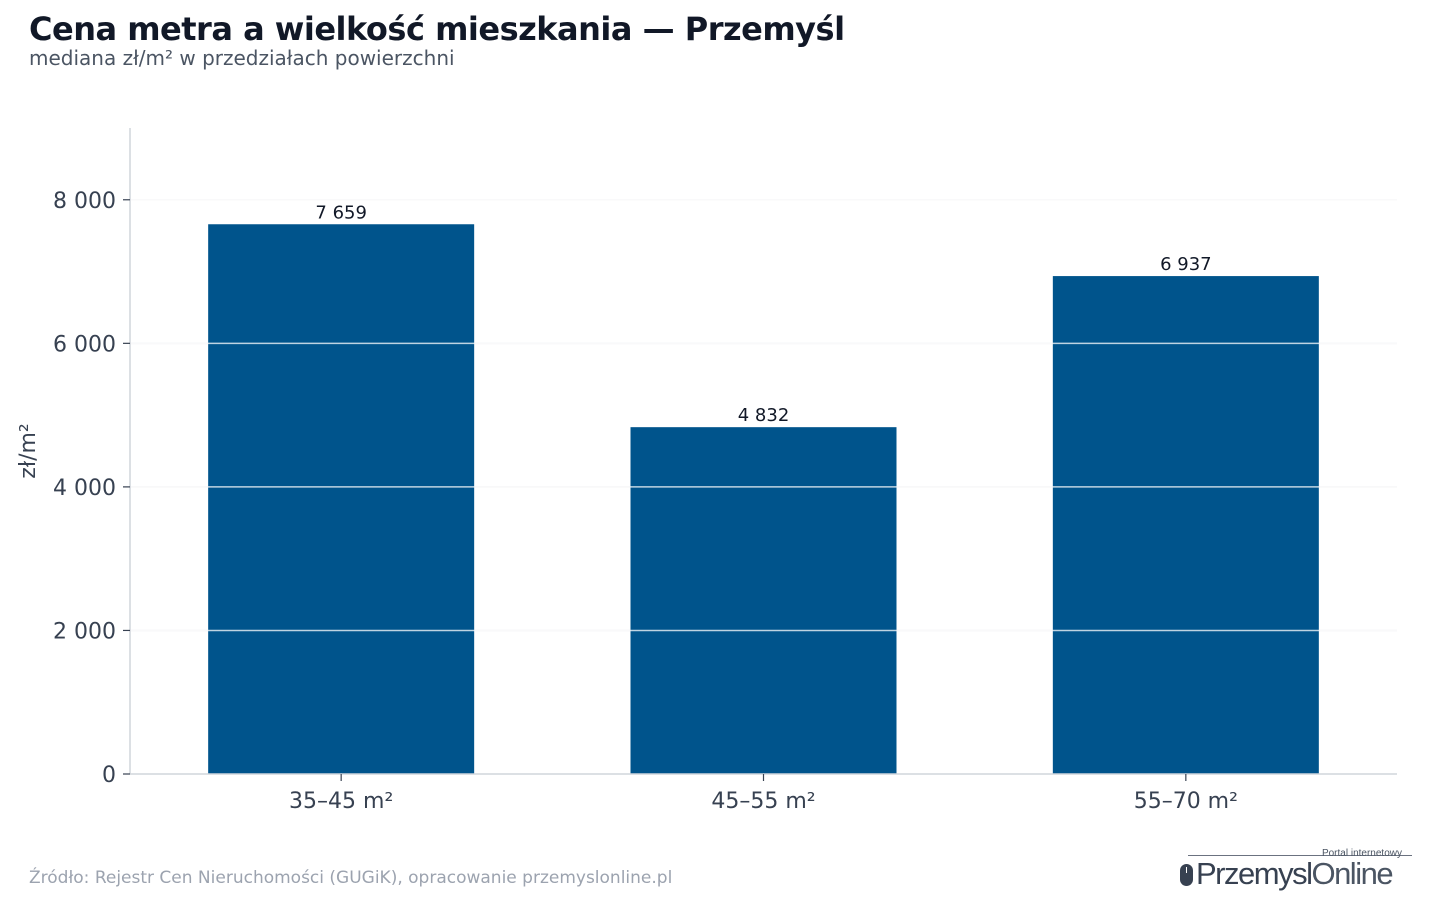 The width and height of the screenshot is (1440, 900). I want to click on y-tick-label: 8 000, so click(84, 201).